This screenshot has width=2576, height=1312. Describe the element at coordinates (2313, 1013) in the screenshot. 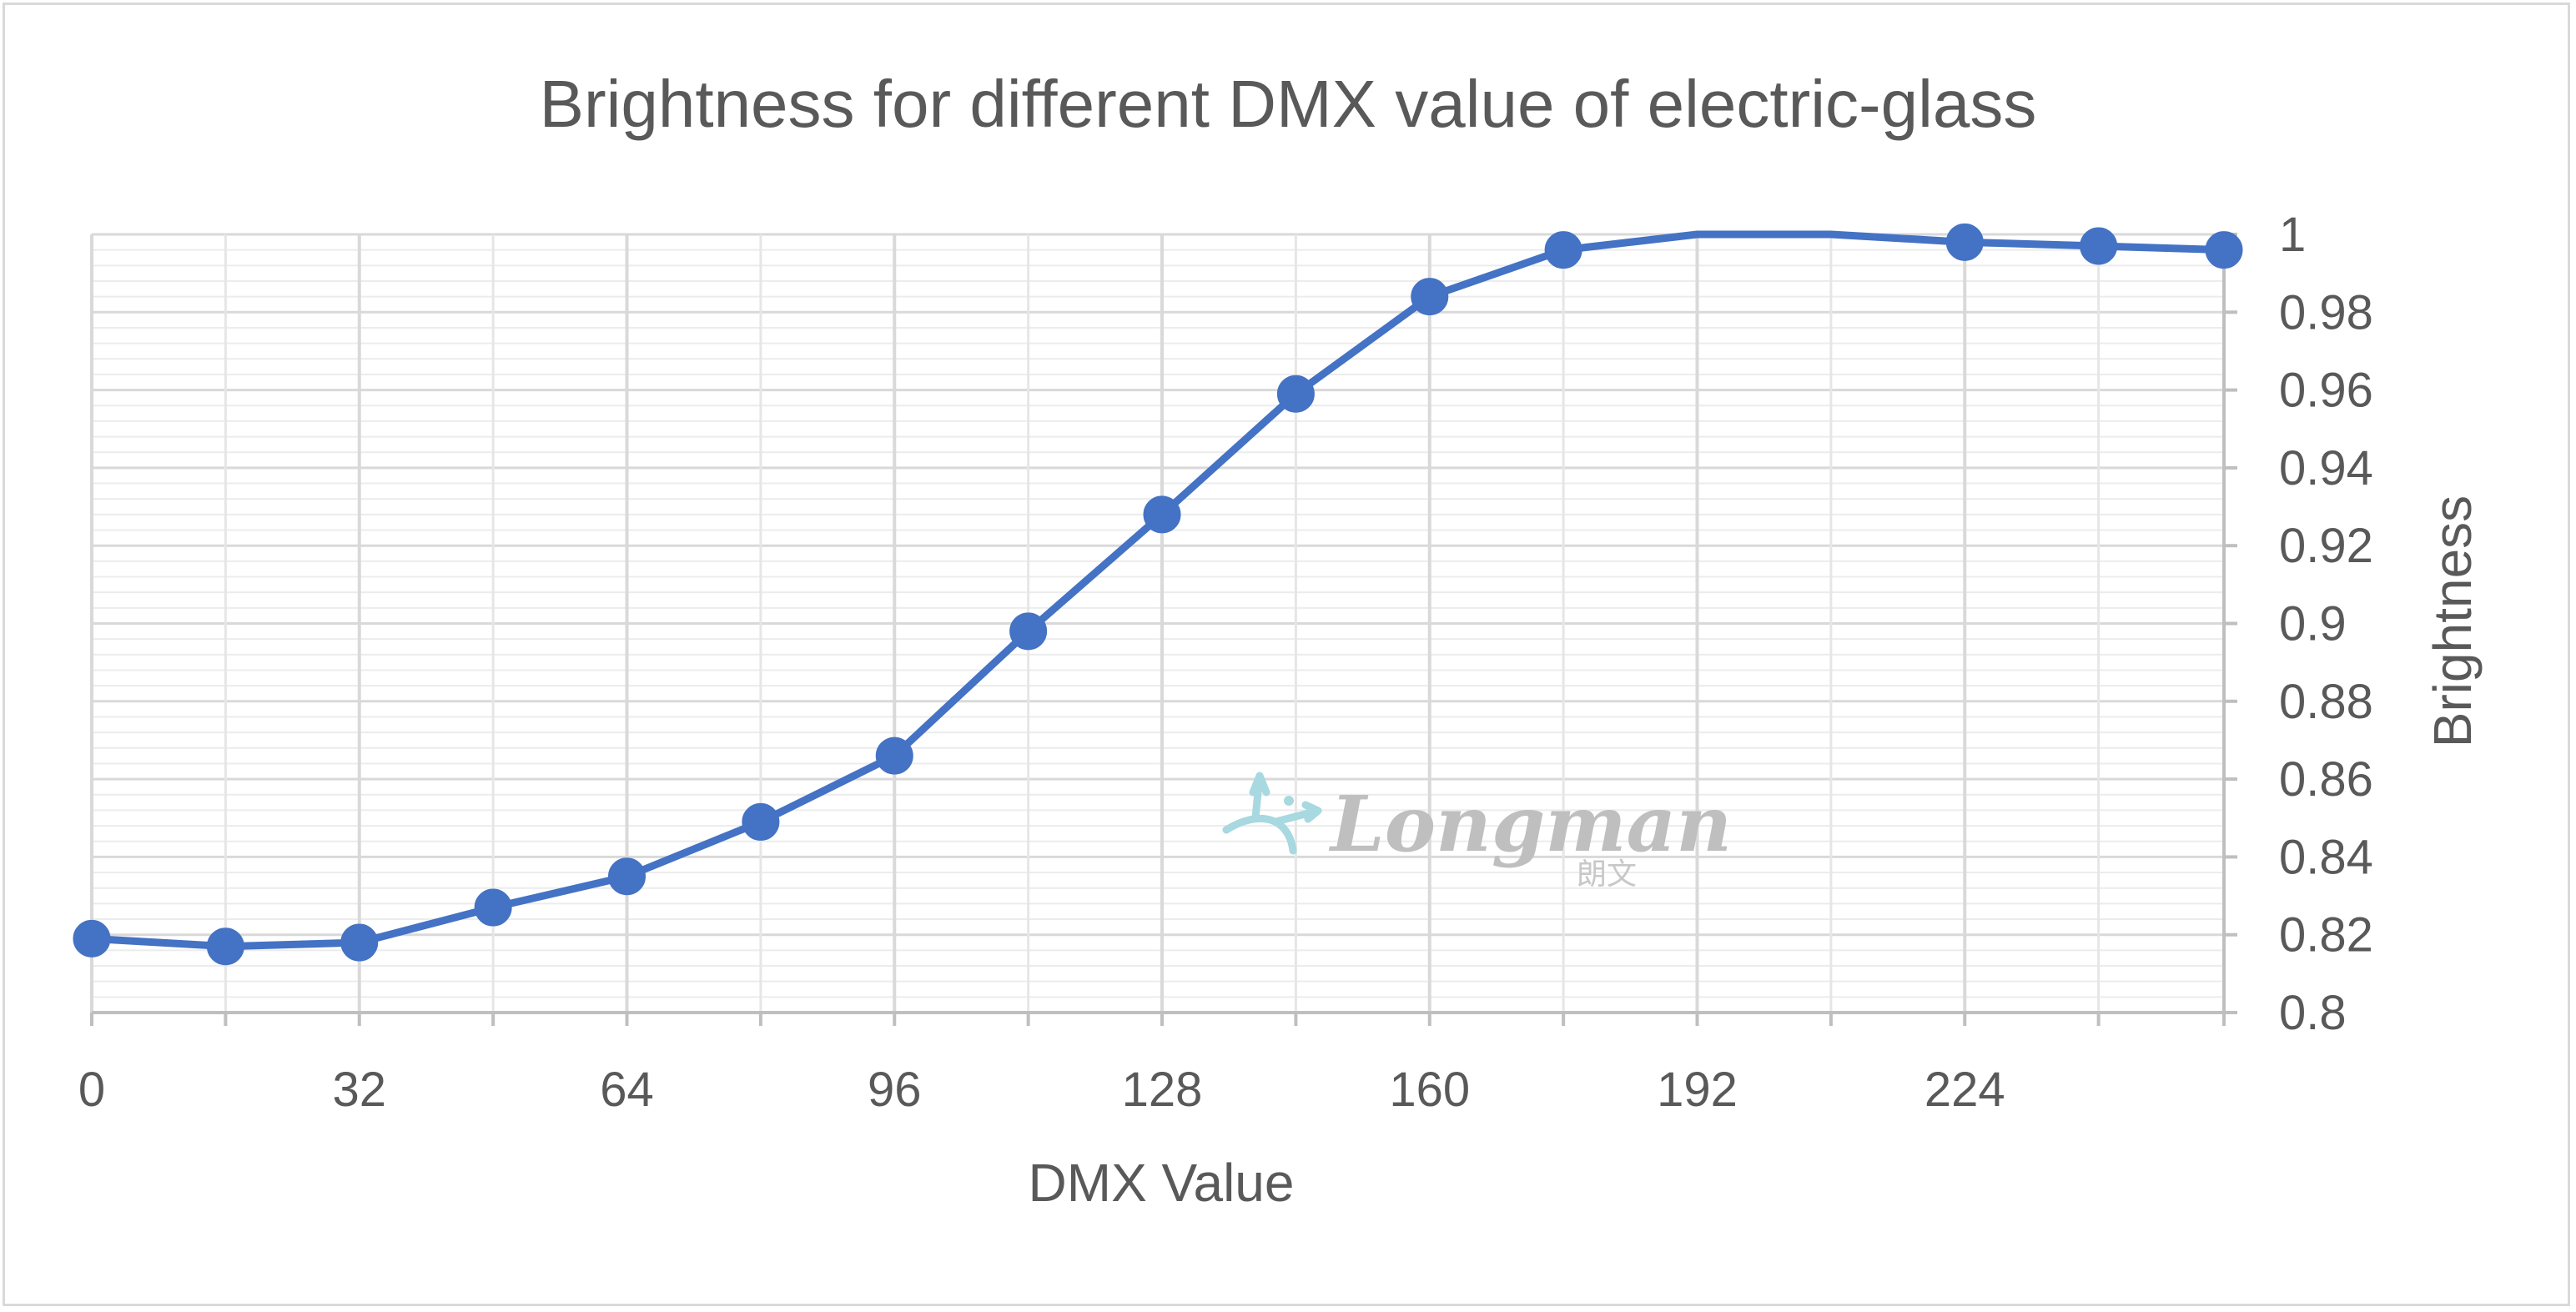

I see `y-tick-label: 0.8` at that location.